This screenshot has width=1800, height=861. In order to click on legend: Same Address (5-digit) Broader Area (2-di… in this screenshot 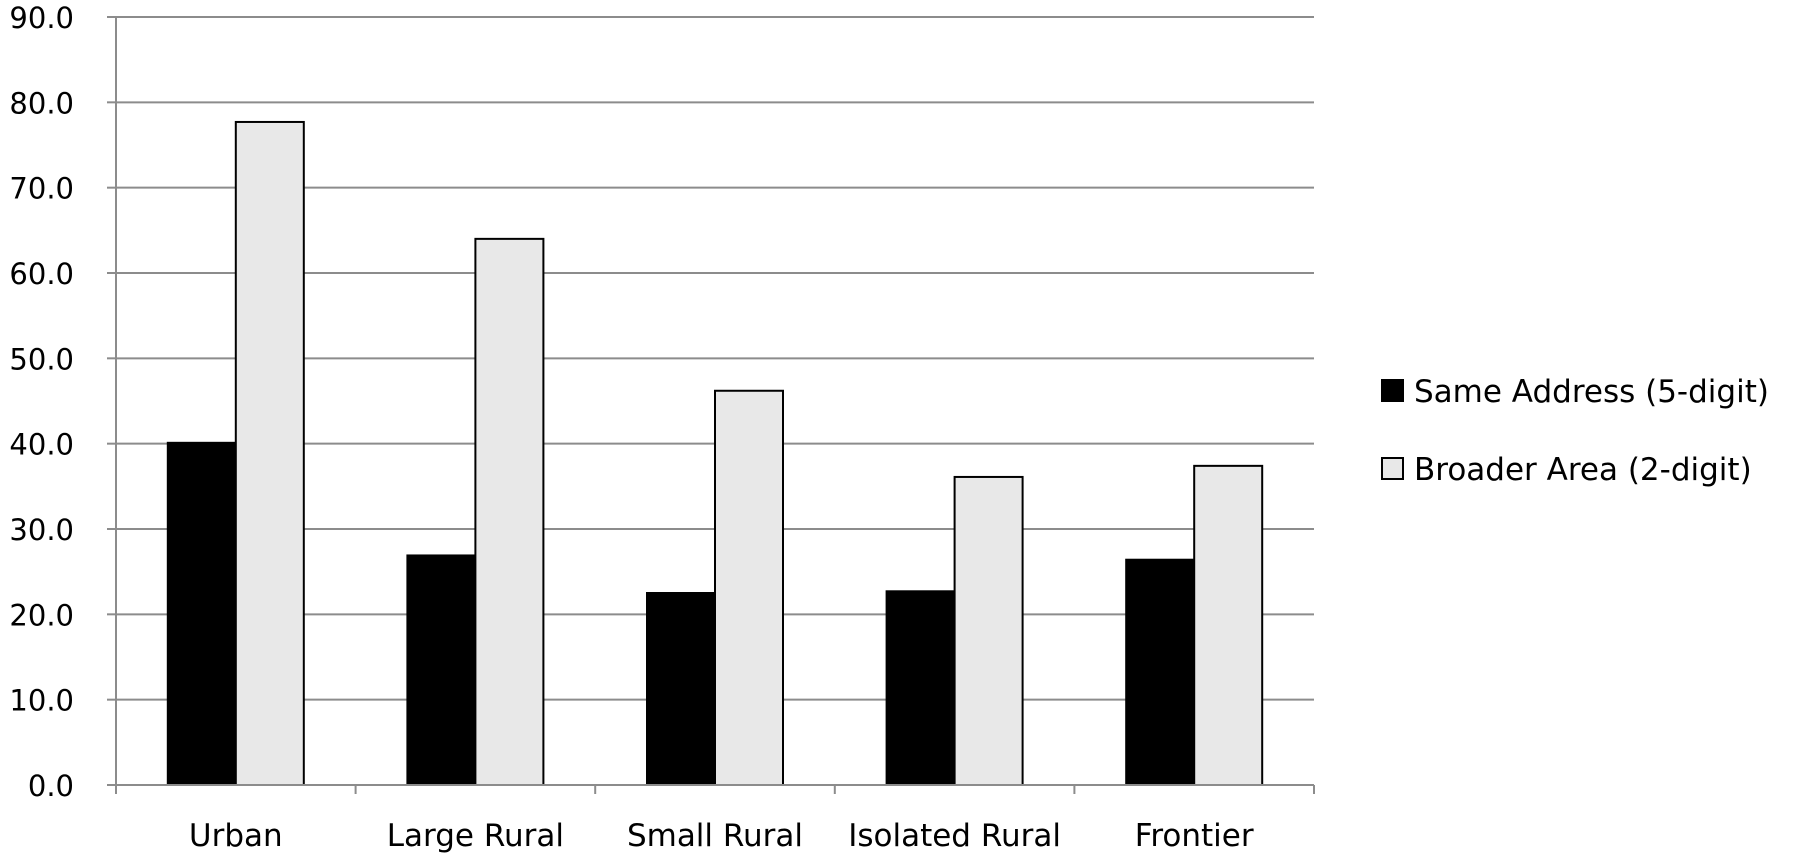, I will do `click(1575, 431)`.